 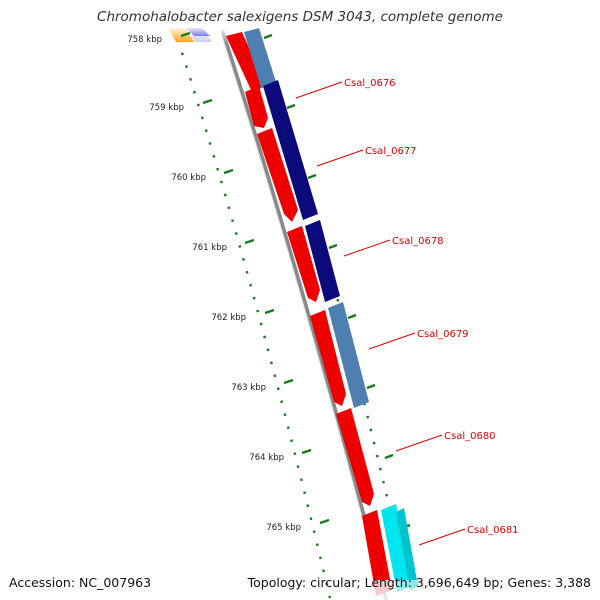 I want to click on svg-text: 763 kbp, so click(x=248, y=388).